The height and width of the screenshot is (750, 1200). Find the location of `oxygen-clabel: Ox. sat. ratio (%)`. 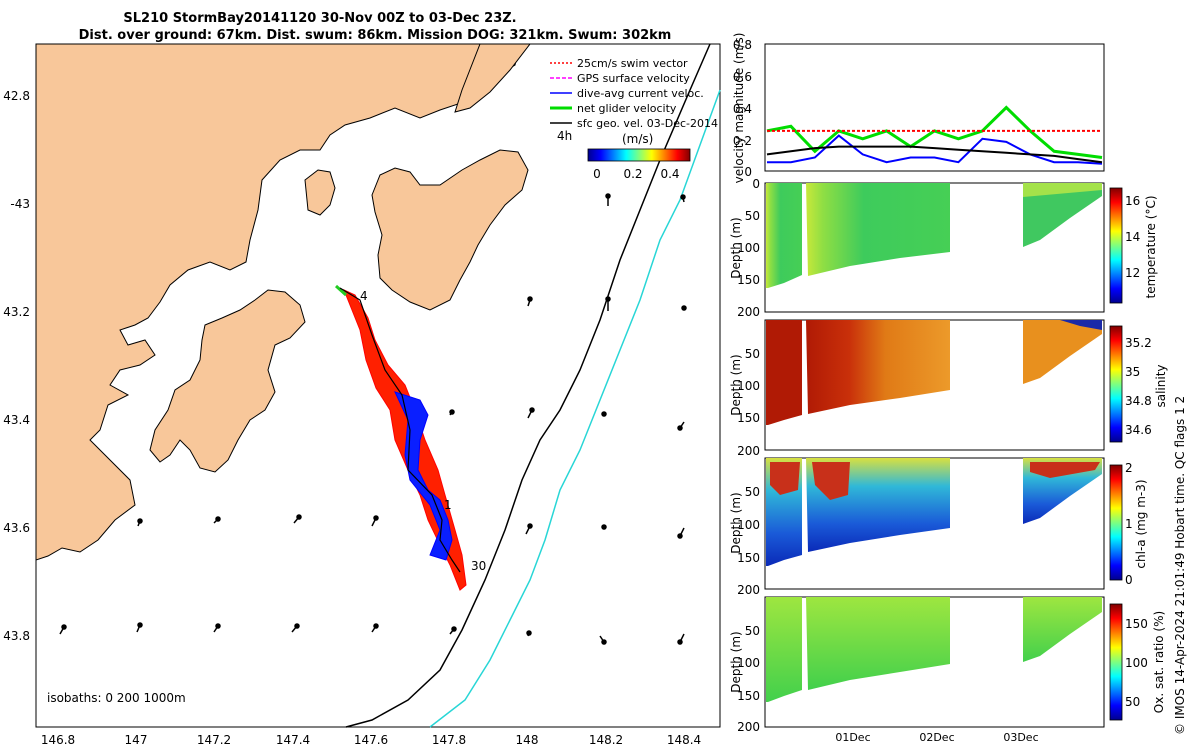

oxygen-clabel: Ox. sat. ratio (%) is located at coordinates (1159, 662).